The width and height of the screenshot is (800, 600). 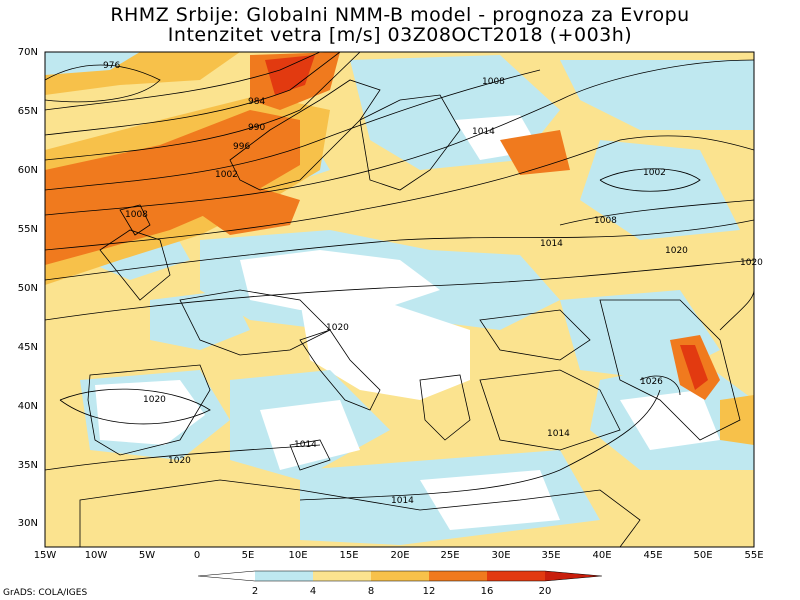 I want to click on lat-label: 50N, so click(x=27, y=288).